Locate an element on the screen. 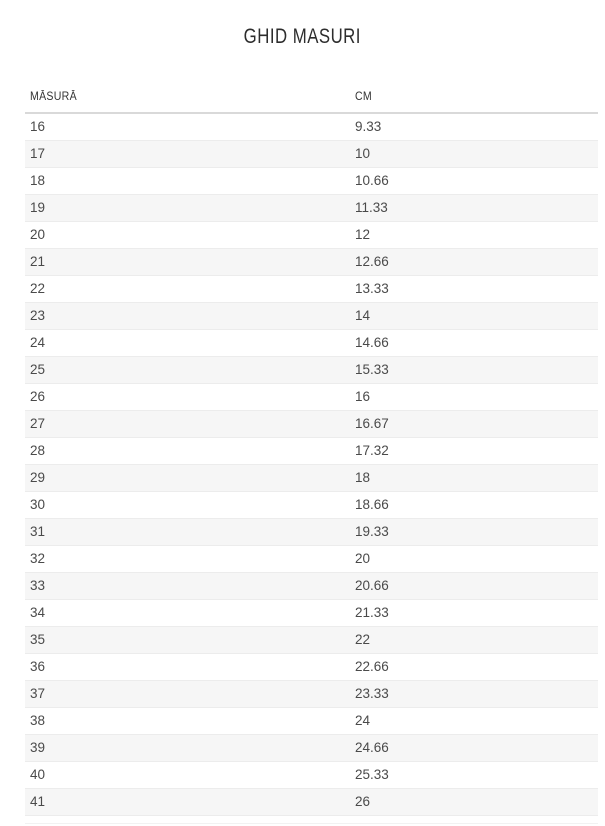  cm-cell: 14.66 is located at coordinates (474, 343).